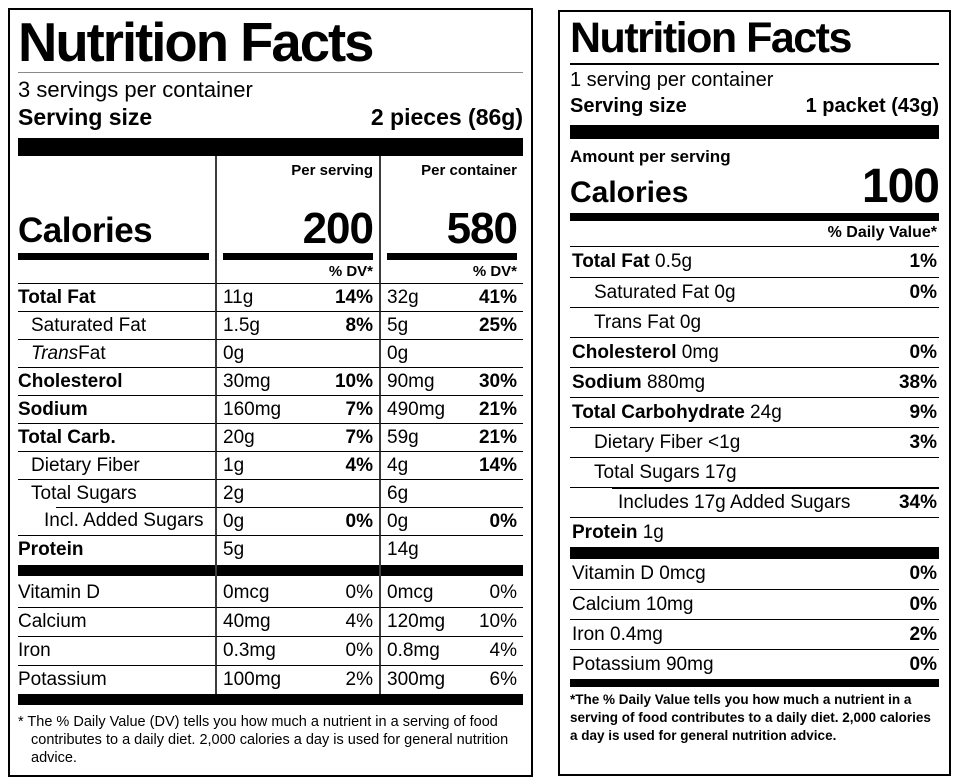 This screenshot has height=784, width=968. What do you see at coordinates (643, 664) in the screenshot?
I see `nutrient-name: Potassium 90mg` at bounding box center [643, 664].